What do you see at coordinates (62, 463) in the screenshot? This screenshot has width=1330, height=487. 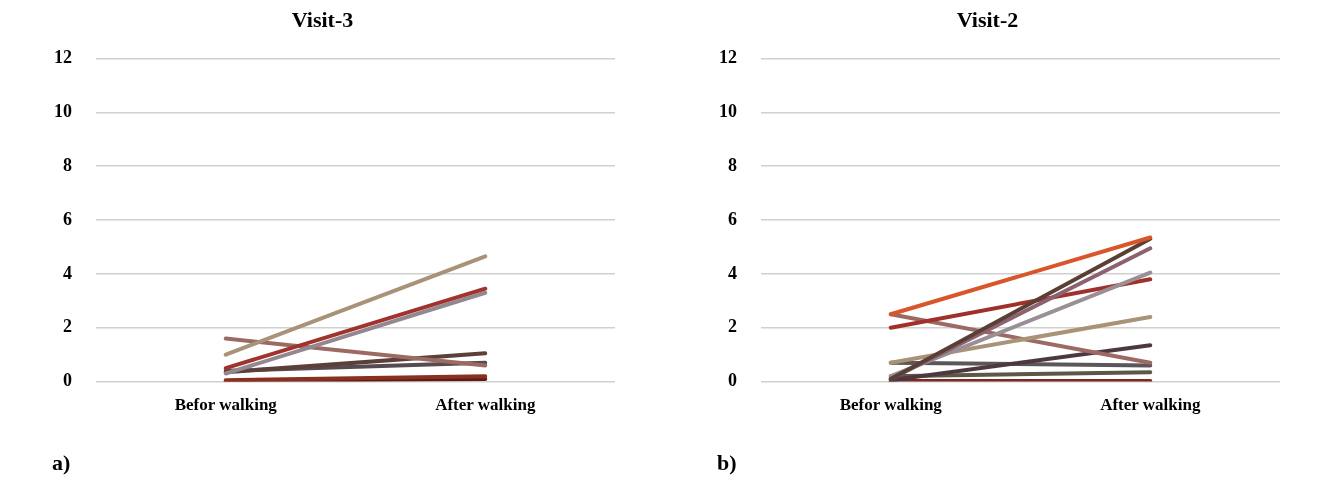 I see `text: a)` at bounding box center [62, 463].